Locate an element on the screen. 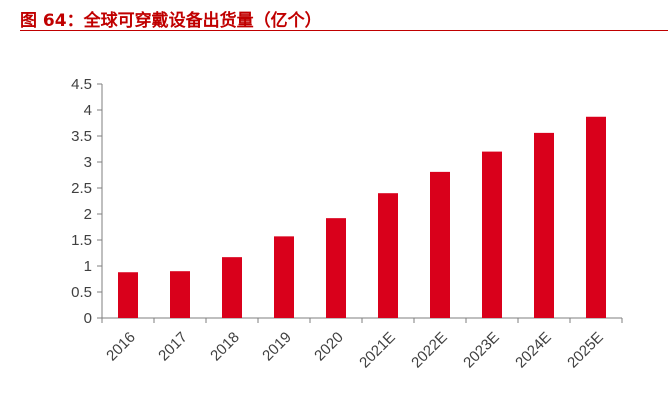 This screenshot has height=413, width=671. x-tick-label: 2019 is located at coordinates (277, 347).